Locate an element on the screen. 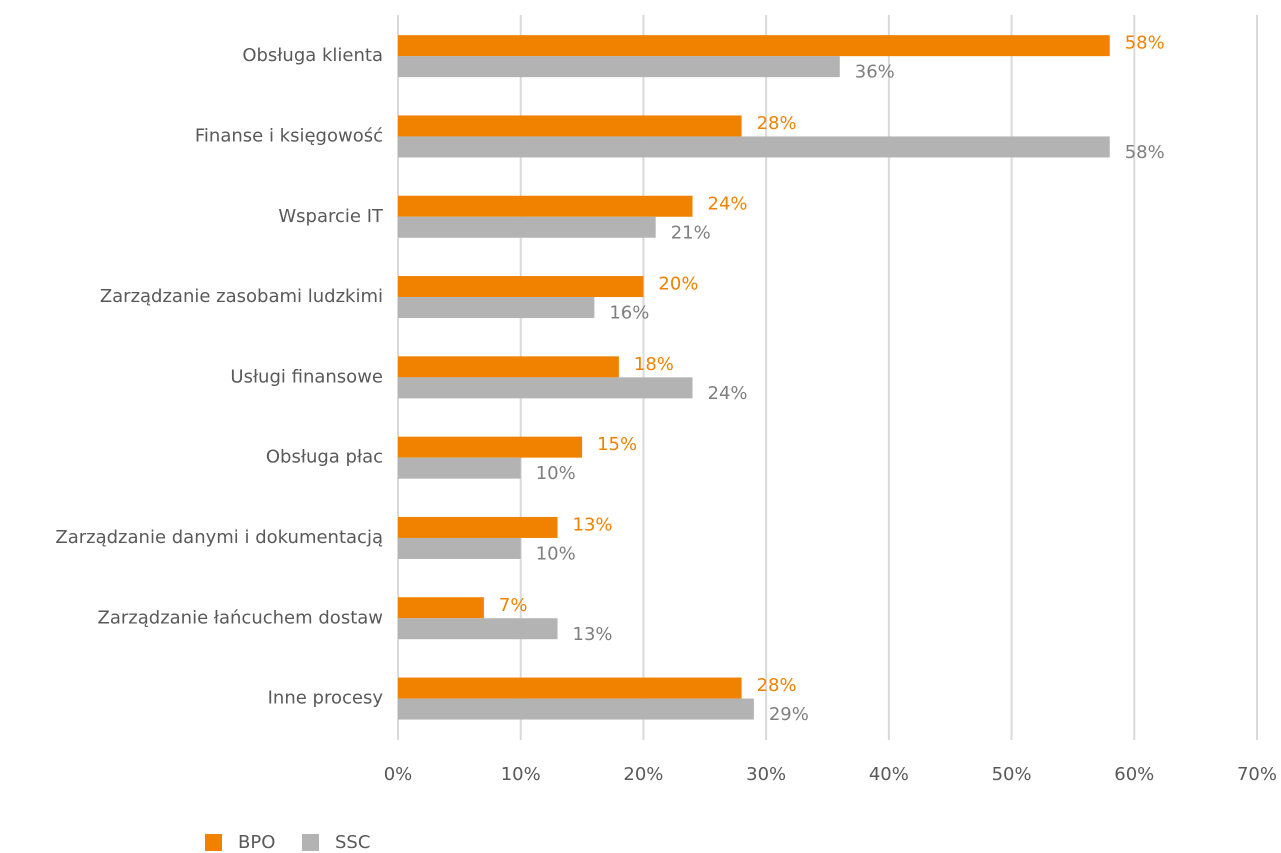 This screenshot has height=853, width=1281. legend-label: SSC is located at coordinates (352, 842).